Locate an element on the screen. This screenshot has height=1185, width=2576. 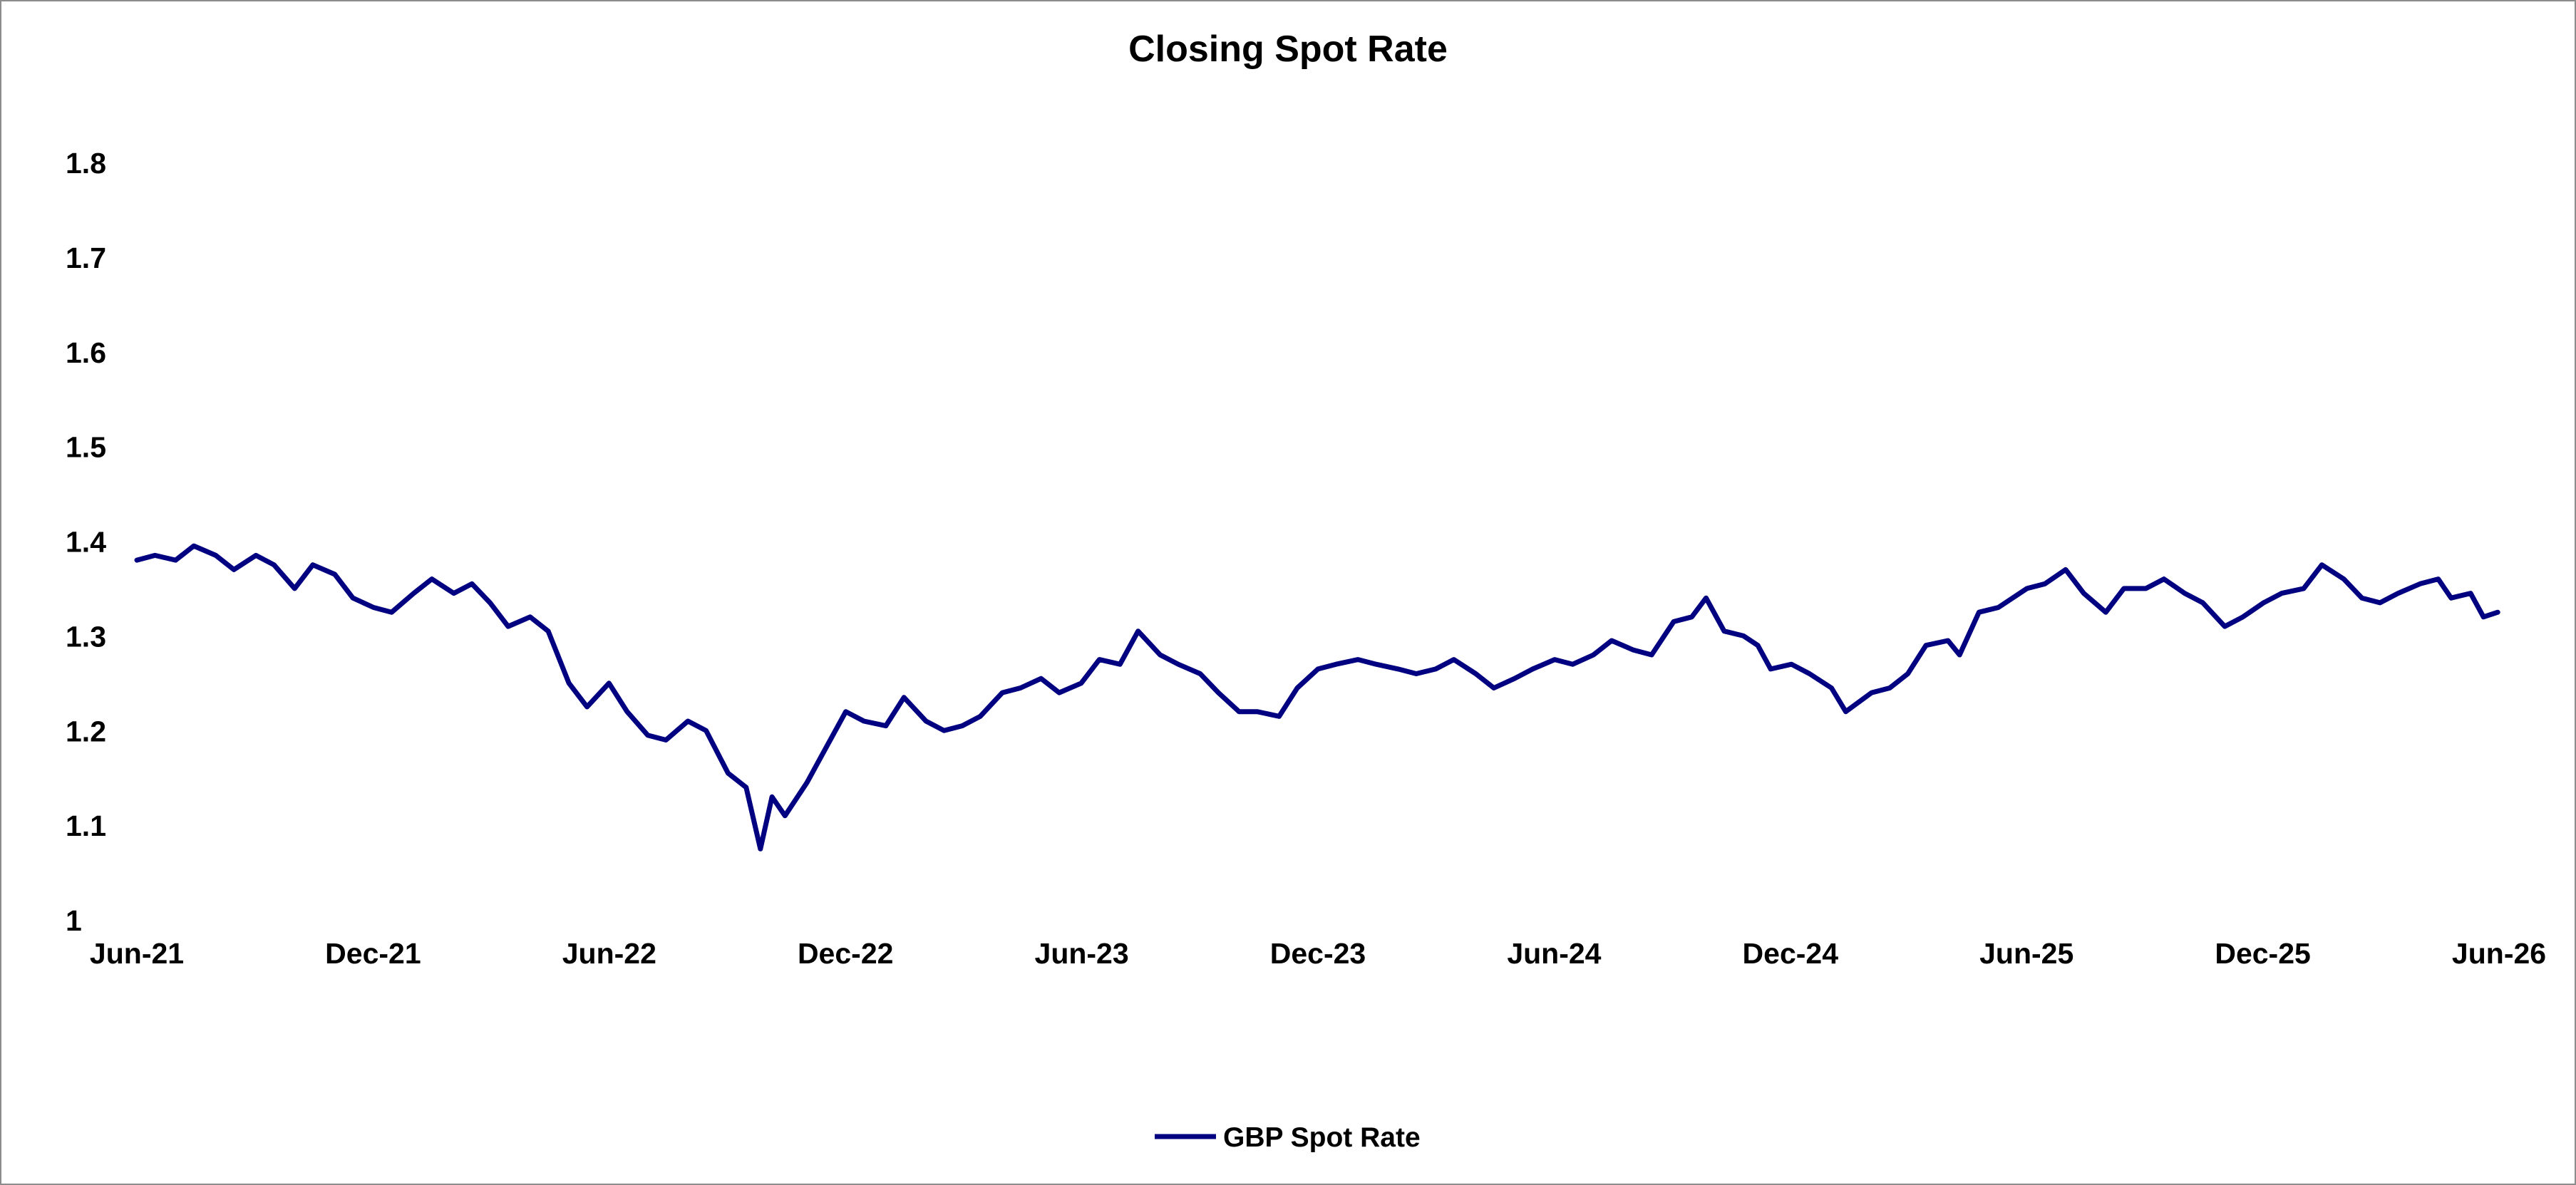
y-tick-label: 1.6 is located at coordinates (86, 352).